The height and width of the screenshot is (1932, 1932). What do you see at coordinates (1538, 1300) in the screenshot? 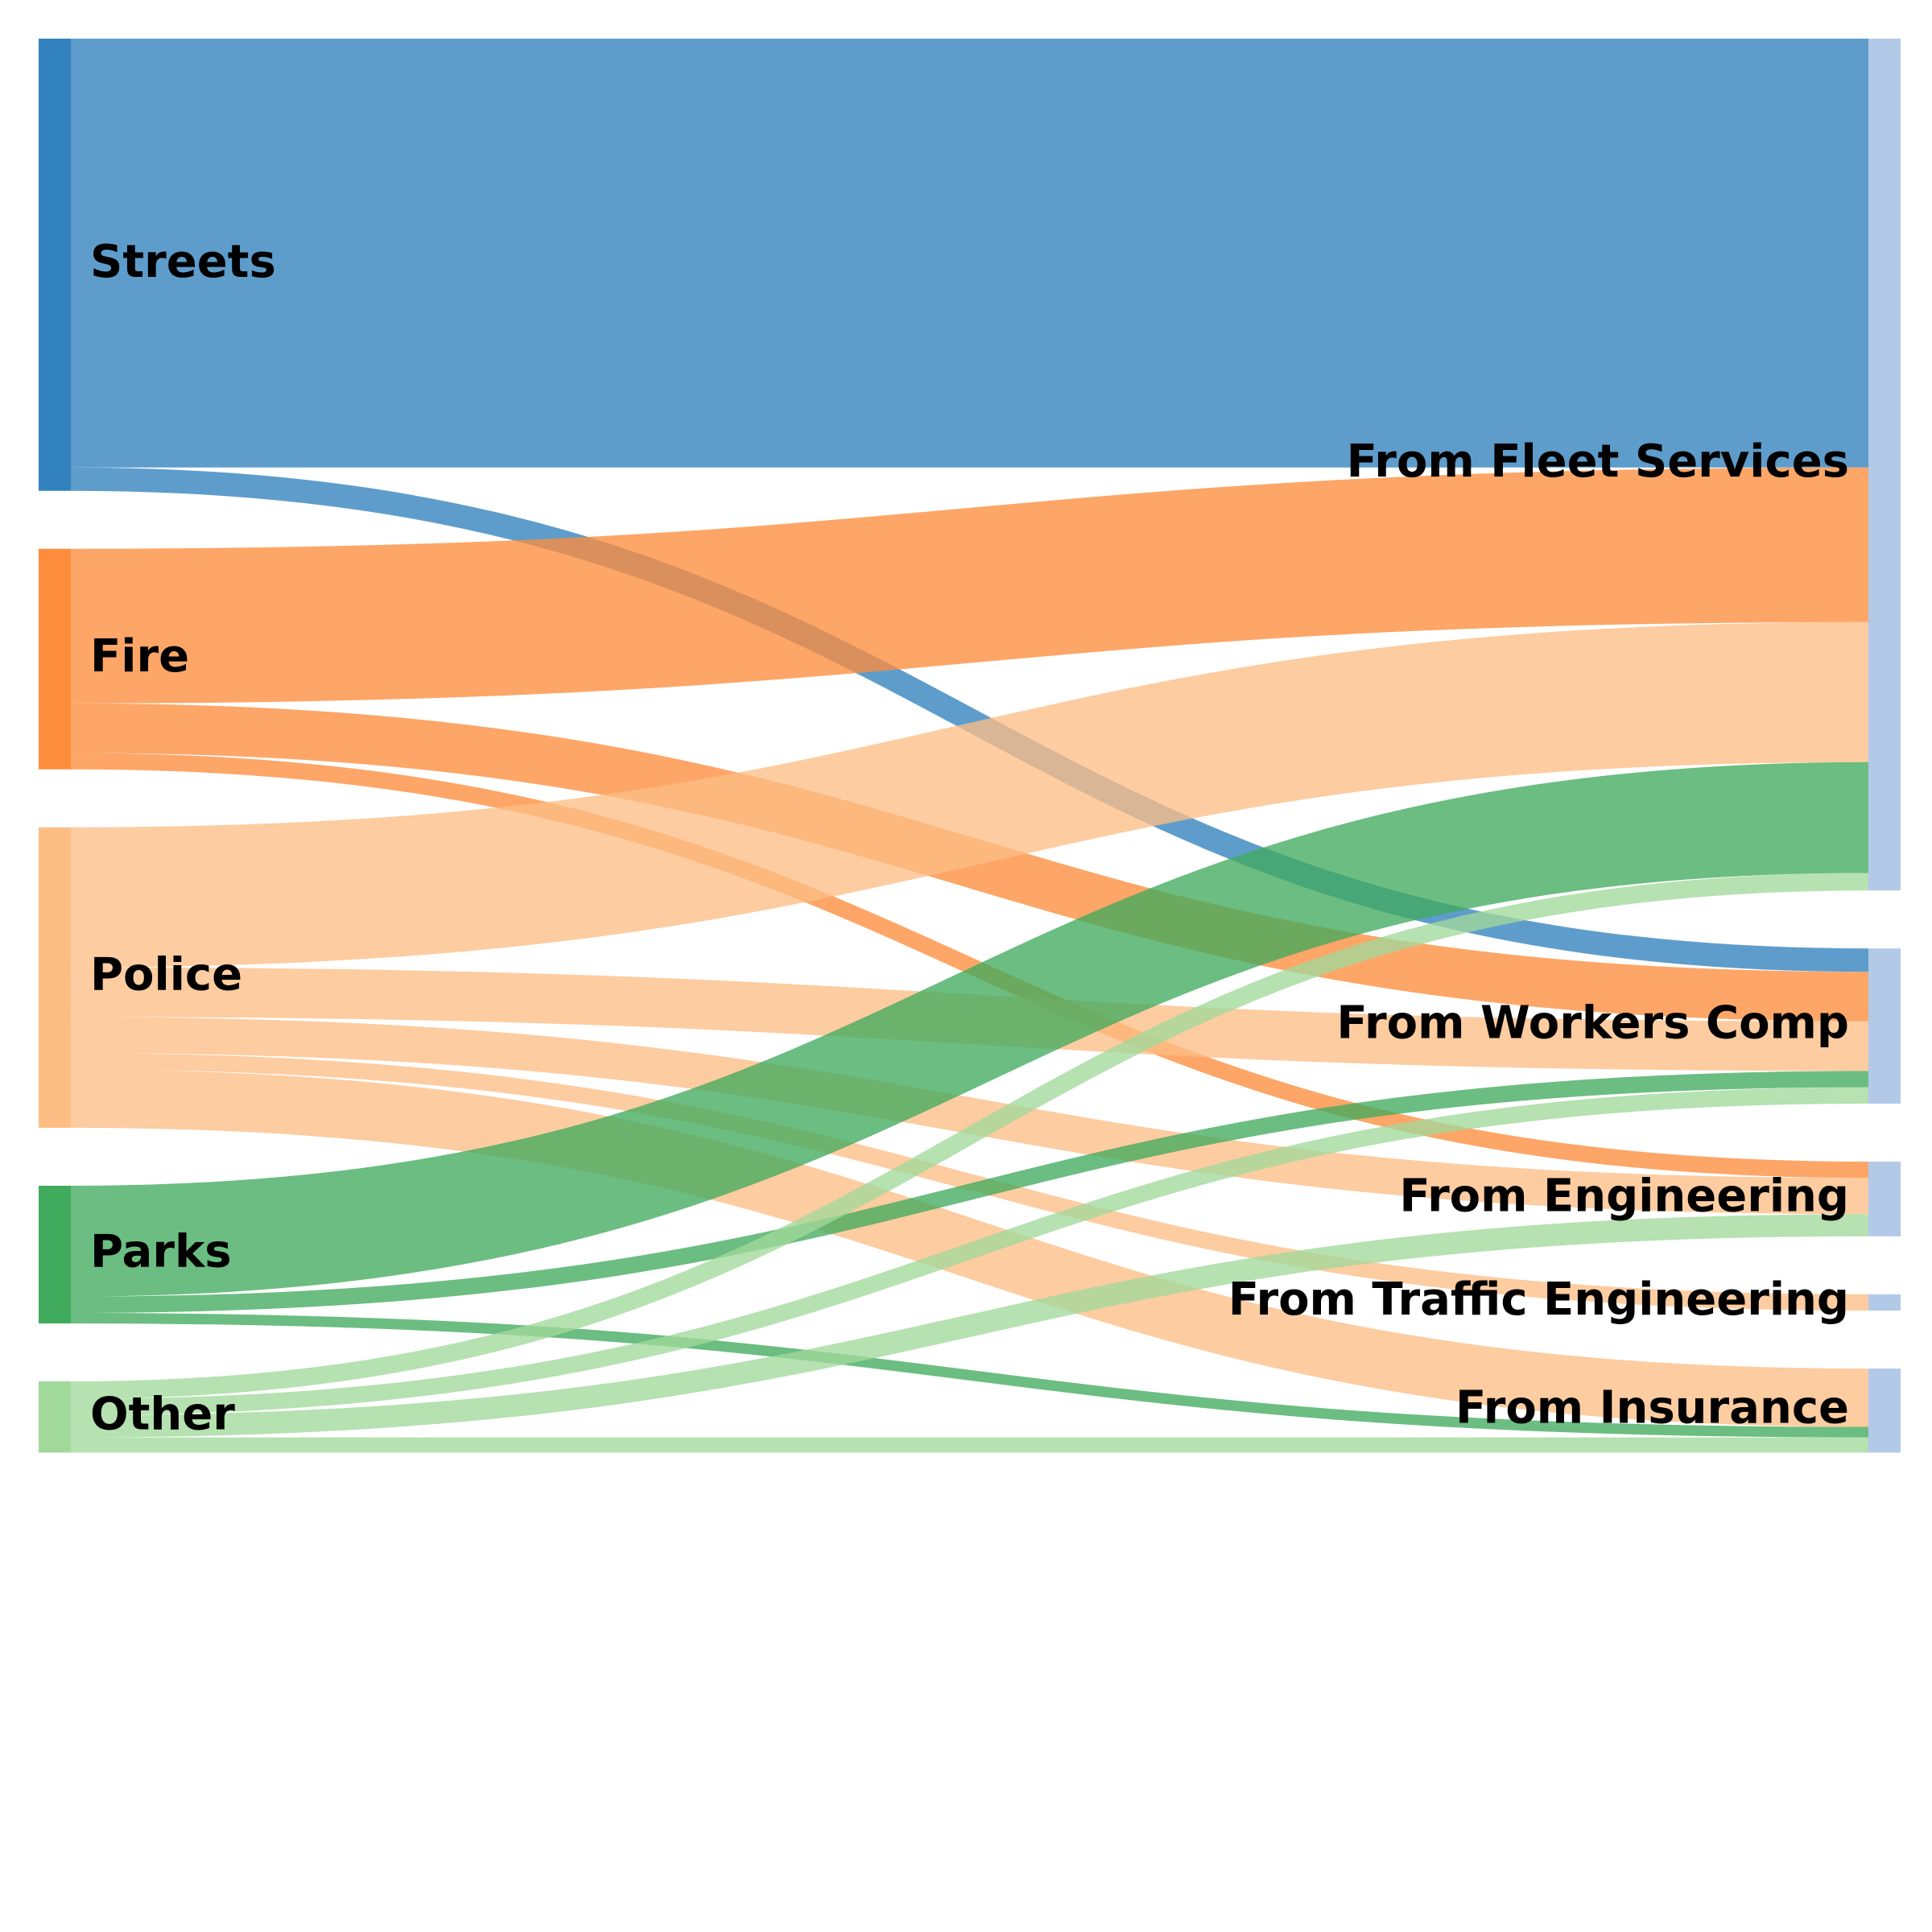
I see `target-label-from-traffic-engineering: From Traffic Engineering` at bounding box center [1538, 1300].